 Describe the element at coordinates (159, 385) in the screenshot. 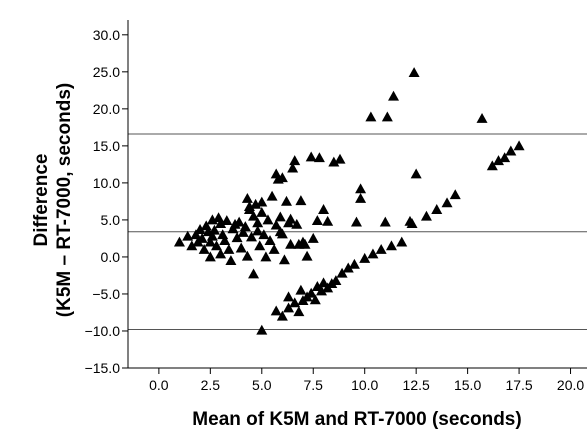

I see `x-tick-label: 0.0` at that location.